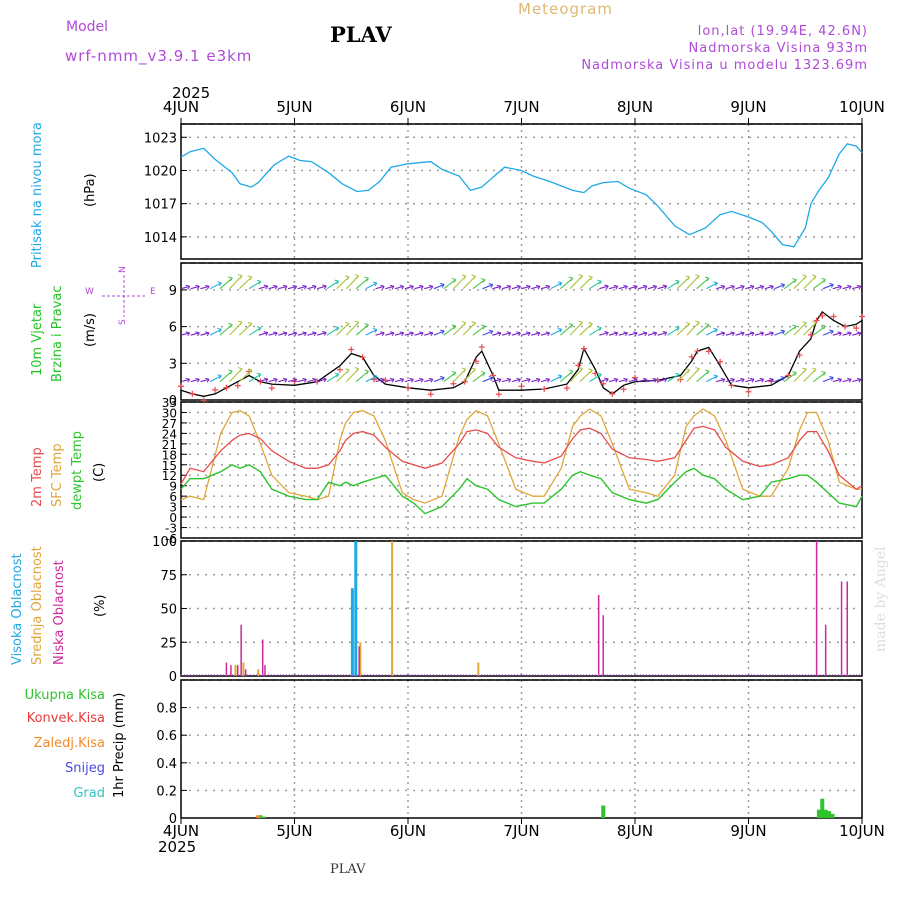  I want to click on y-tick-label: 0, so click(173, 677).